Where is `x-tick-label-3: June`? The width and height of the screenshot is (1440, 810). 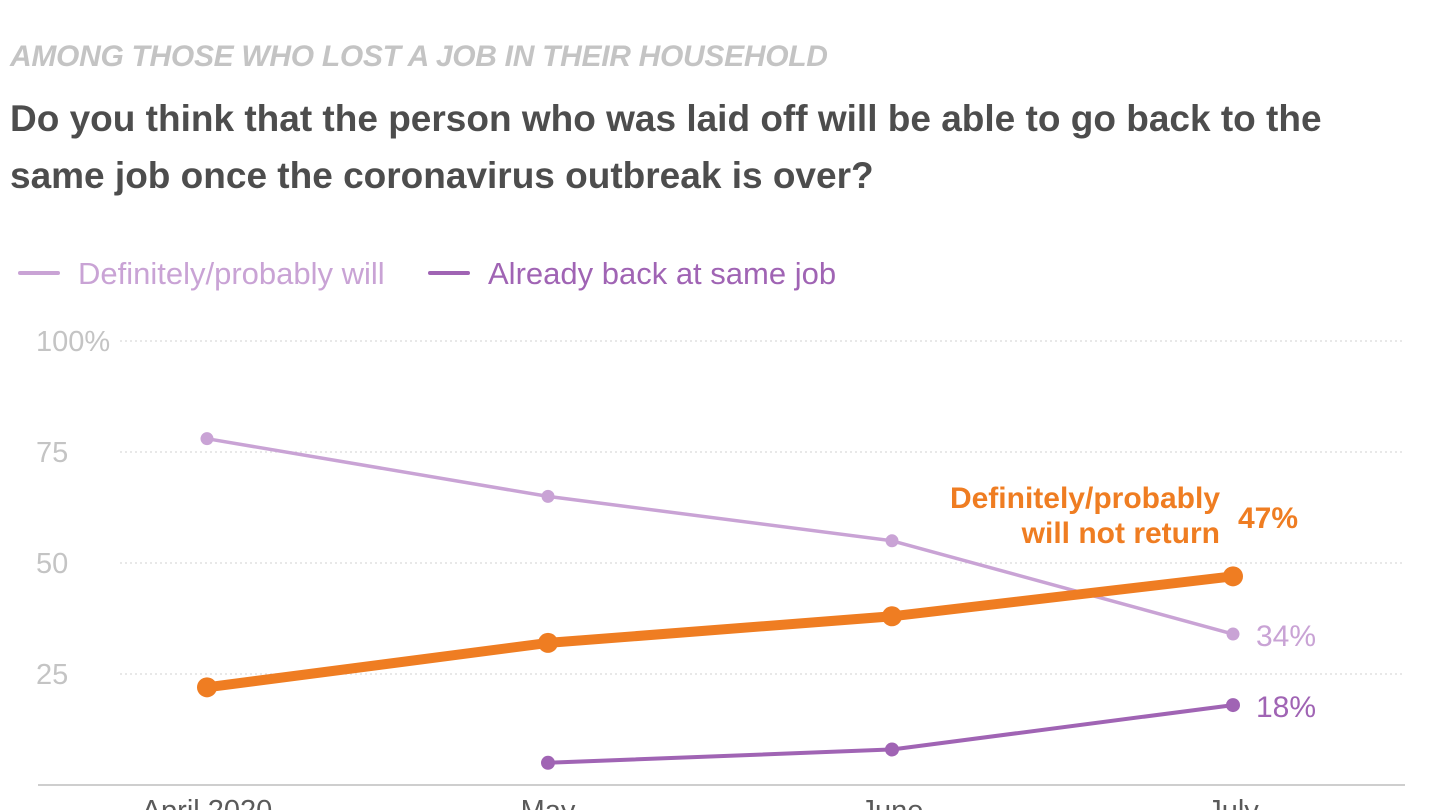
x-tick-label-3: June is located at coordinates (892, 802).